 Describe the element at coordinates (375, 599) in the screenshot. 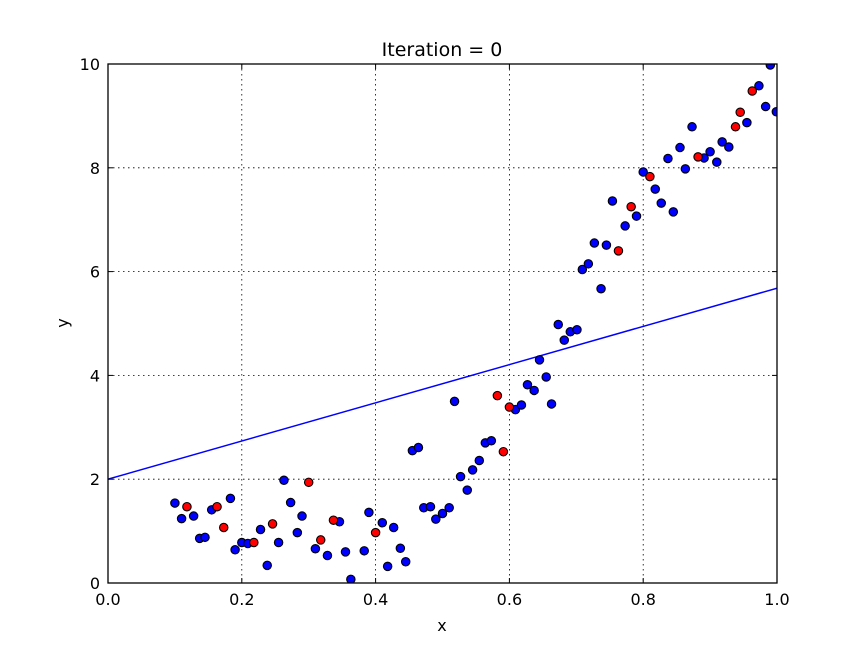

I see `x-tick-label: 0.4` at that location.